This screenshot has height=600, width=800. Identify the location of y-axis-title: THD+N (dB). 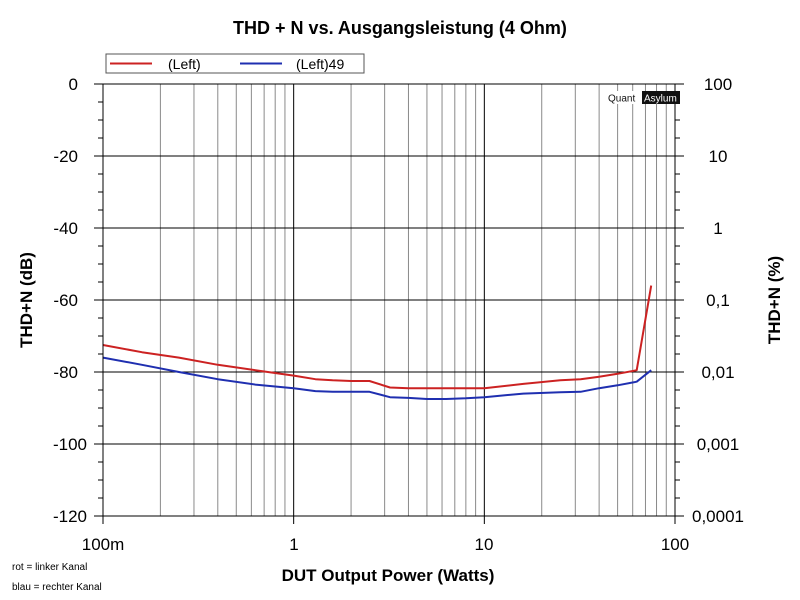
(26, 300).